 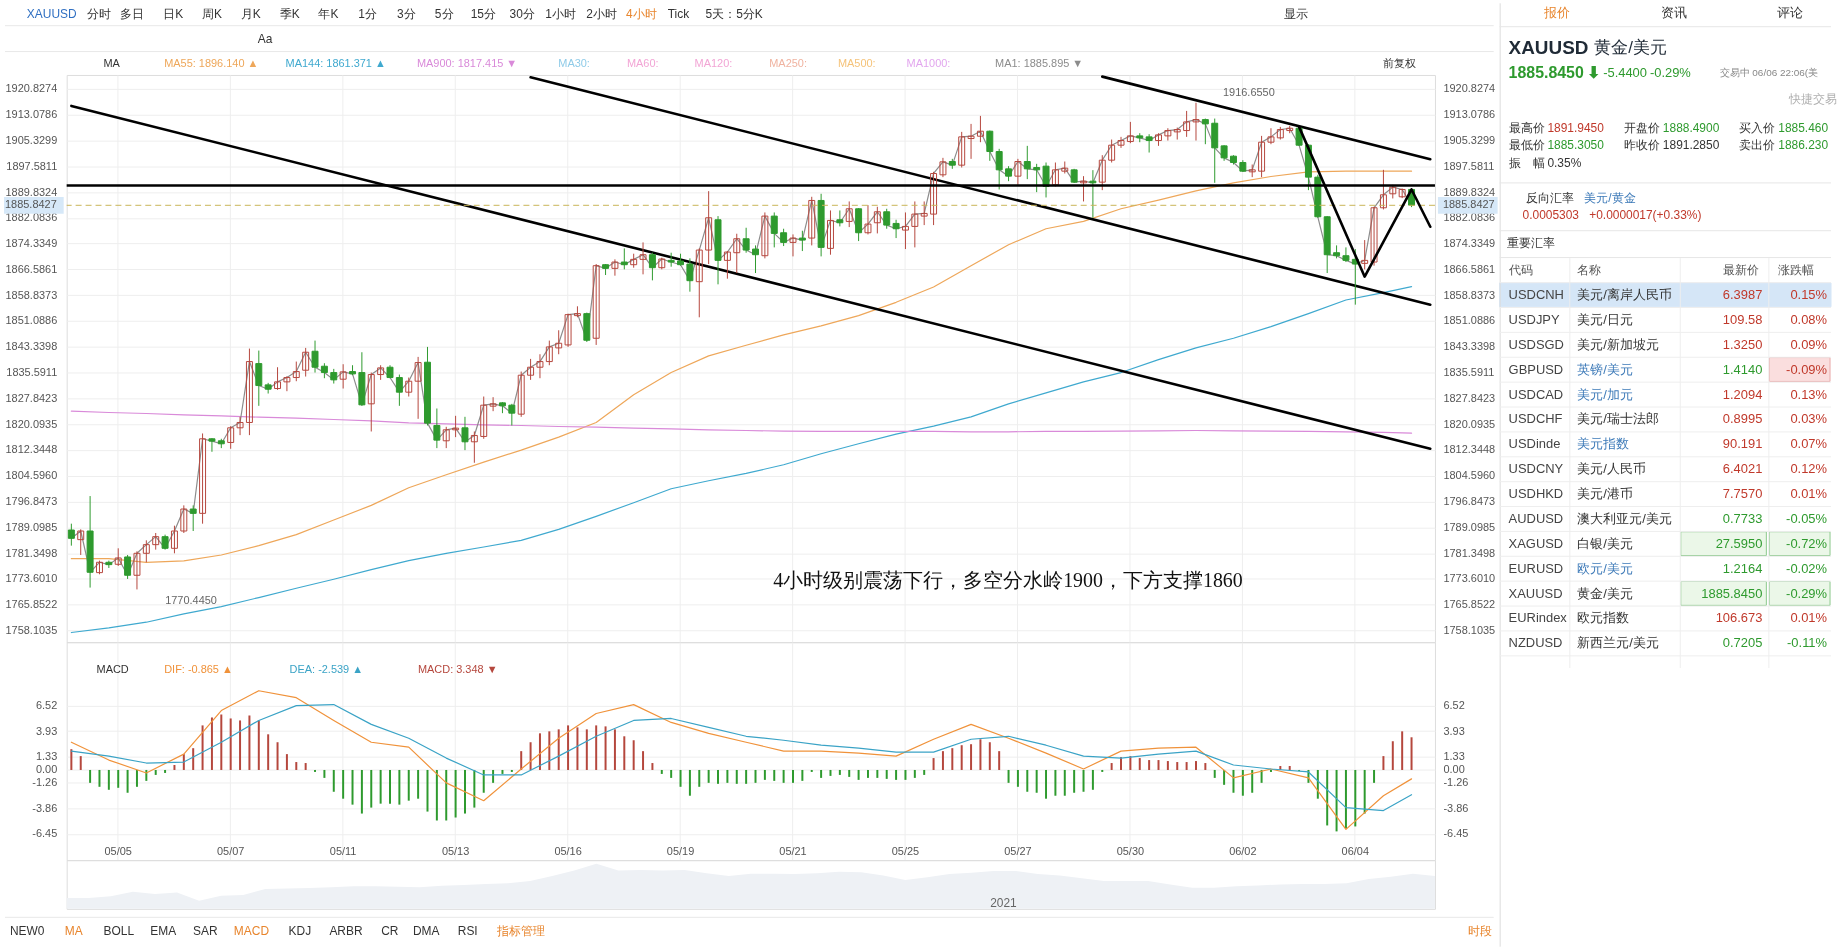 I want to click on text: DIF: -0.865 ▲, so click(x=198, y=669).